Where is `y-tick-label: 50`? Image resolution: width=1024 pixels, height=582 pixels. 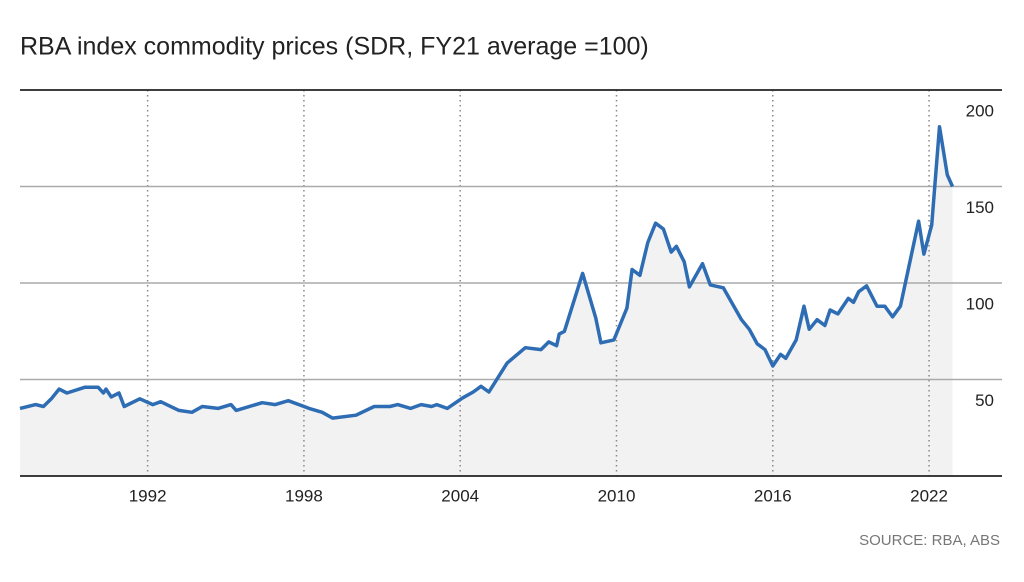 y-tick-label: 50 is located at coordinates (984, 400).